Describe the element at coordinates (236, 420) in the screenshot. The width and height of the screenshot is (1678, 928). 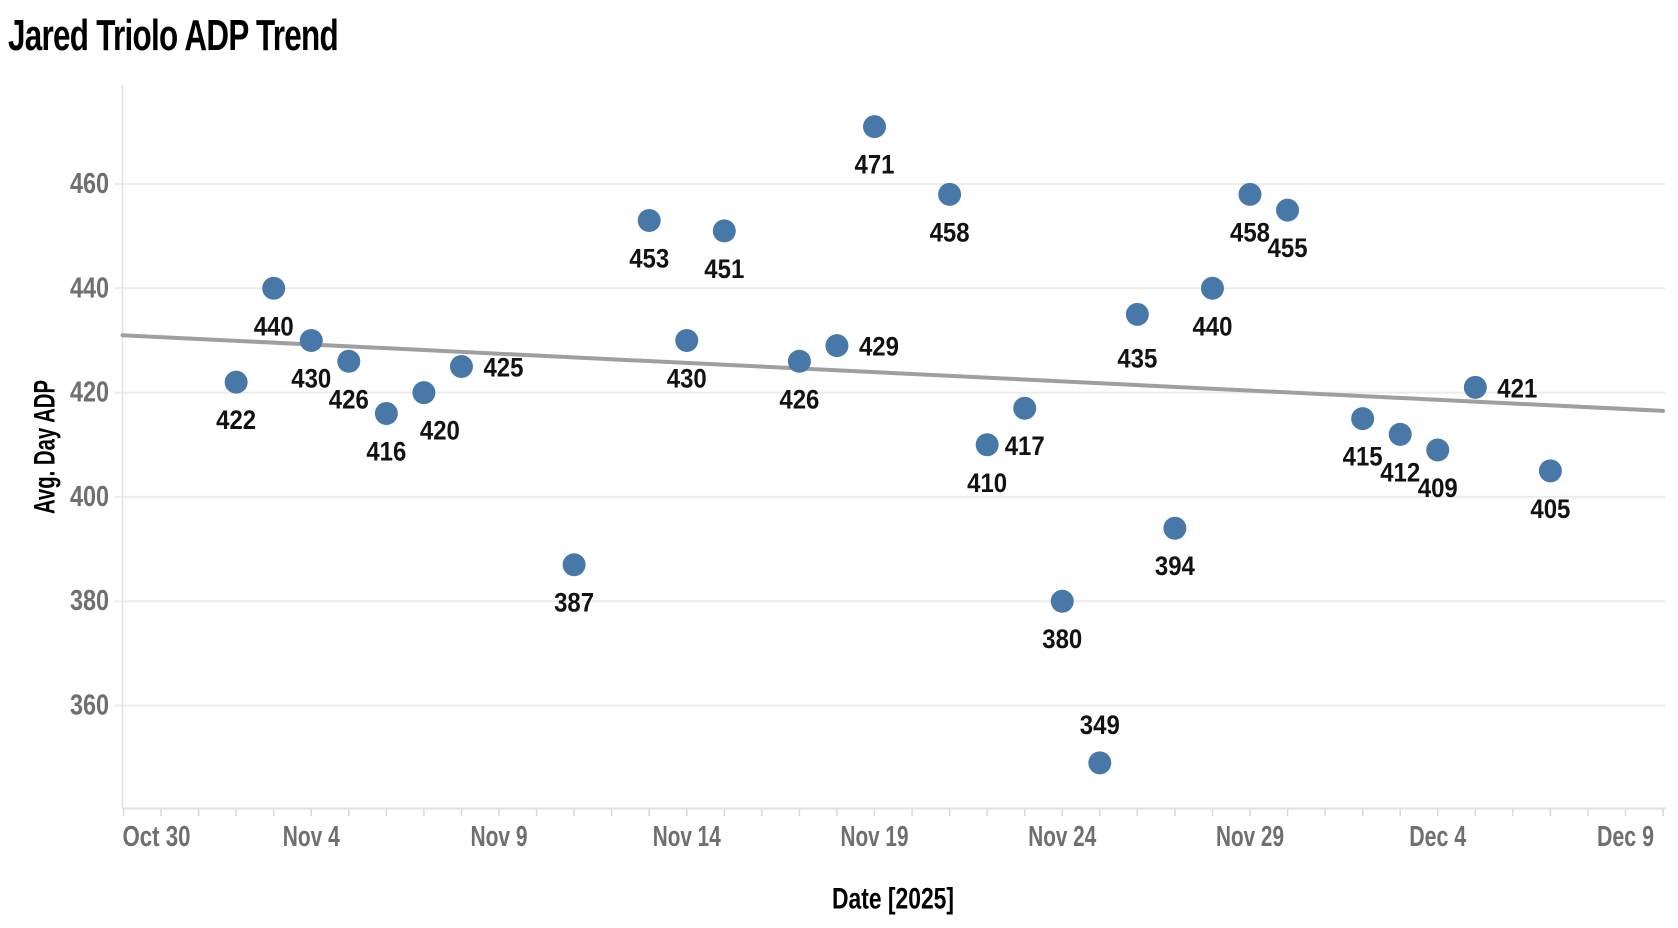
I see `data-point-label: 422` at that location.